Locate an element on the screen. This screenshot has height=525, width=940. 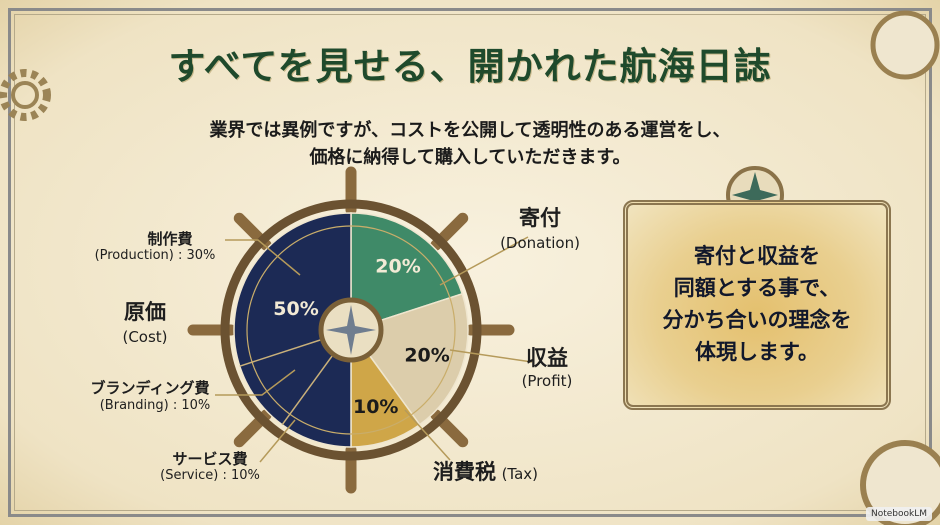
subtitle-line-2: 価格に納得して購入していただきます。 is located at coordinates (470, 157).